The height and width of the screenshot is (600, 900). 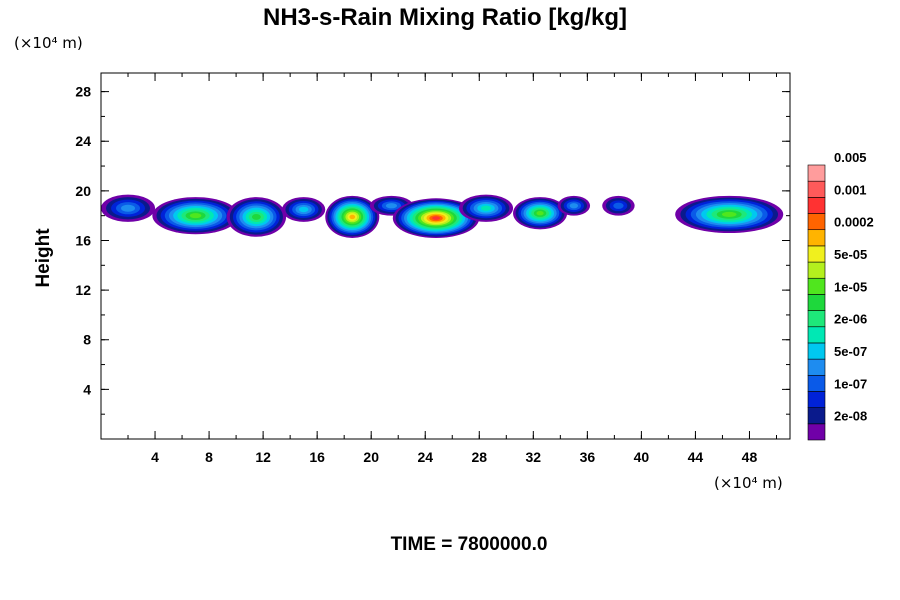 What do you see at coordinates (87, 389) in the screenshot?
I see `y-tick-label: 4` at bounding box center [87, 389].